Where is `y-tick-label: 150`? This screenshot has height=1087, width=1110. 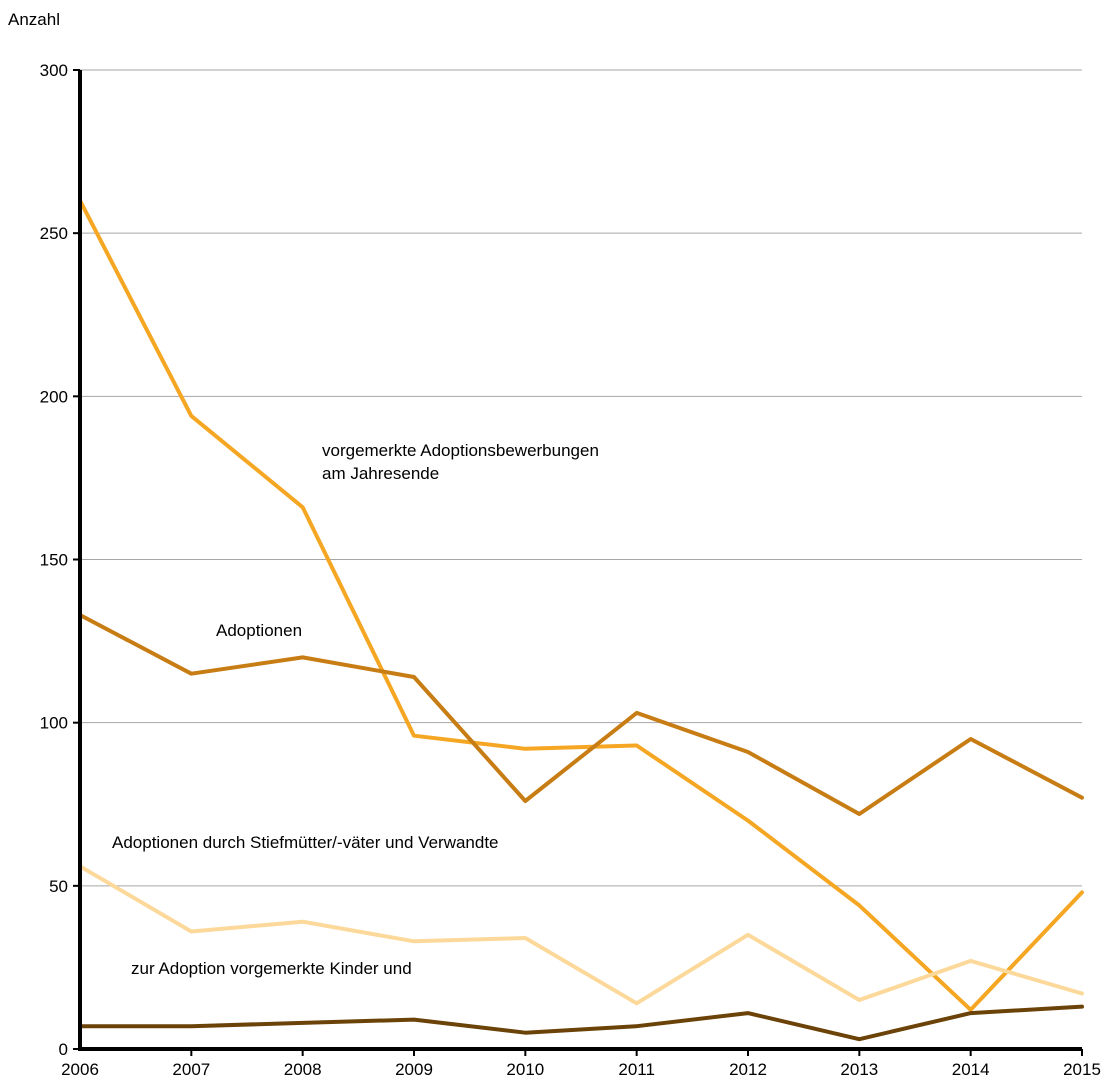 y-tick-label: 150 is located at coordinates (54, 560).